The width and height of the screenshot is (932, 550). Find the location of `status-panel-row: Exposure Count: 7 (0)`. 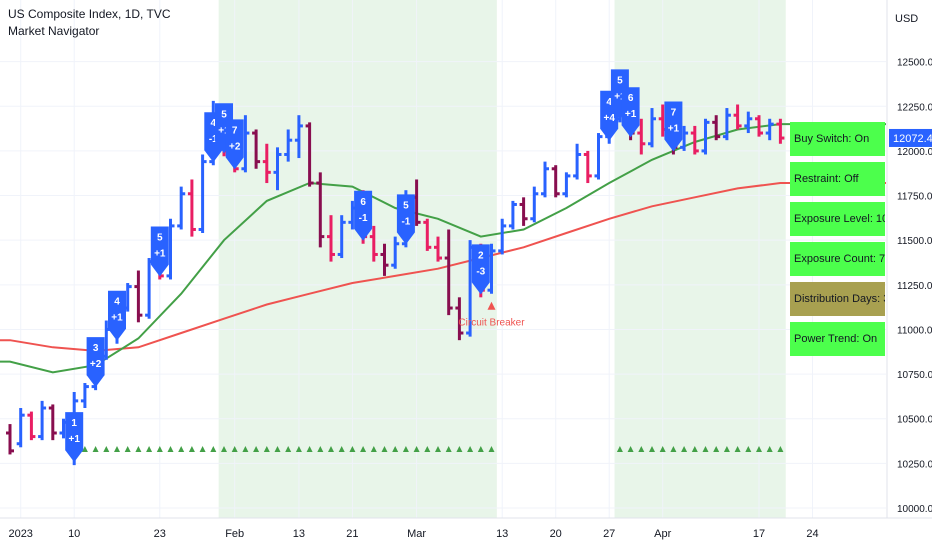

status-panel-row: Exposure Count: 7 (0) is located at coordinates (837, 259).